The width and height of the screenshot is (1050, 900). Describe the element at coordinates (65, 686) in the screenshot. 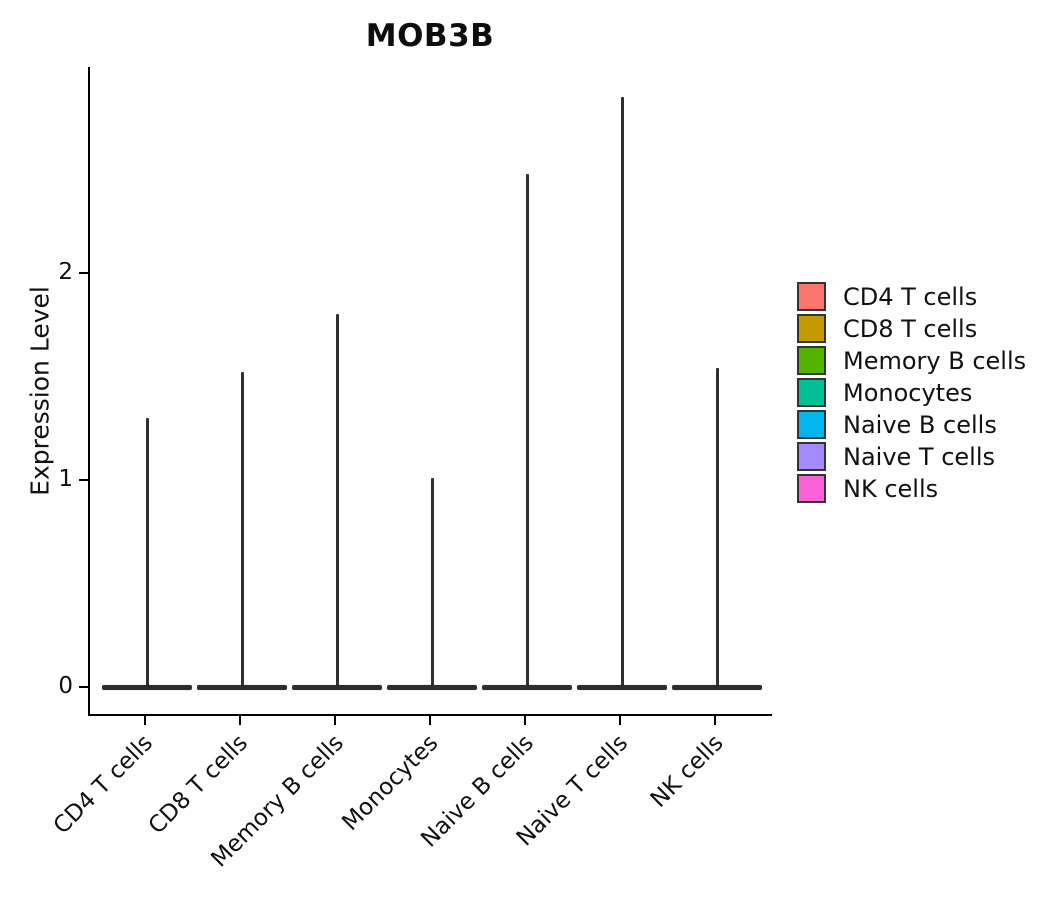

I see `y-tick-label-0: 0` at that location.